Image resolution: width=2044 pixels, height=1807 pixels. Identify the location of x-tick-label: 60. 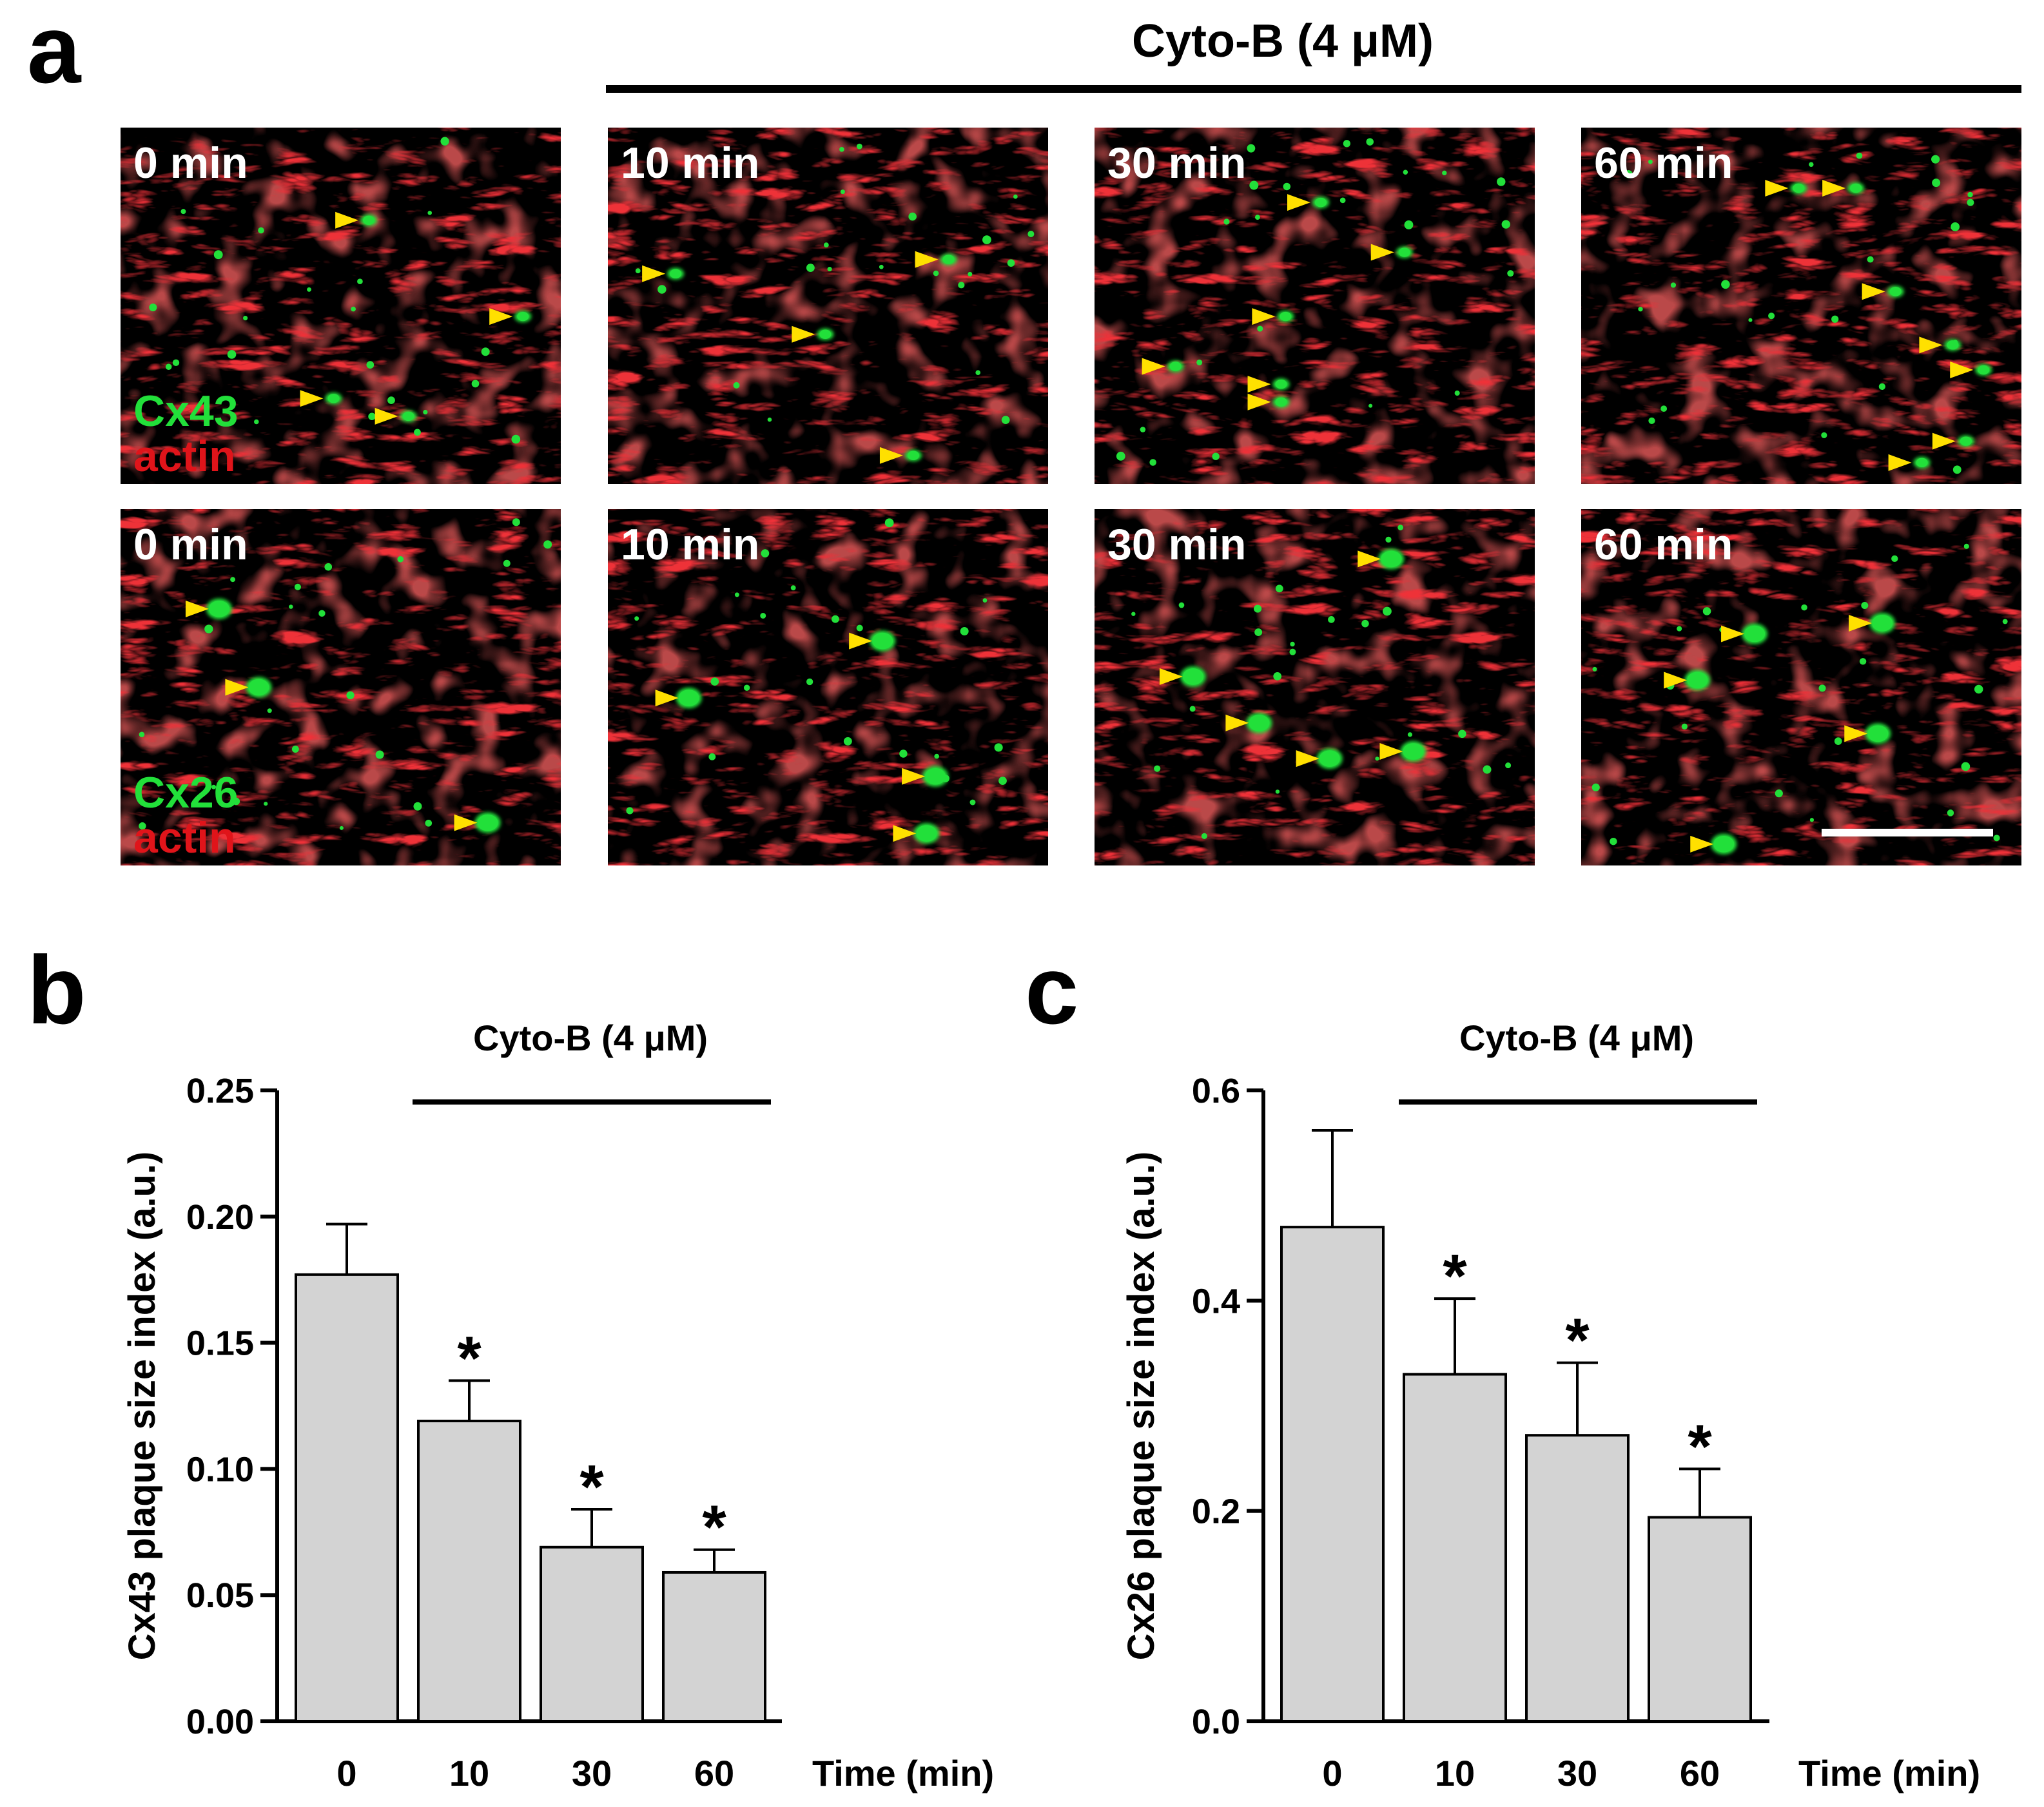
(1700, 1773).